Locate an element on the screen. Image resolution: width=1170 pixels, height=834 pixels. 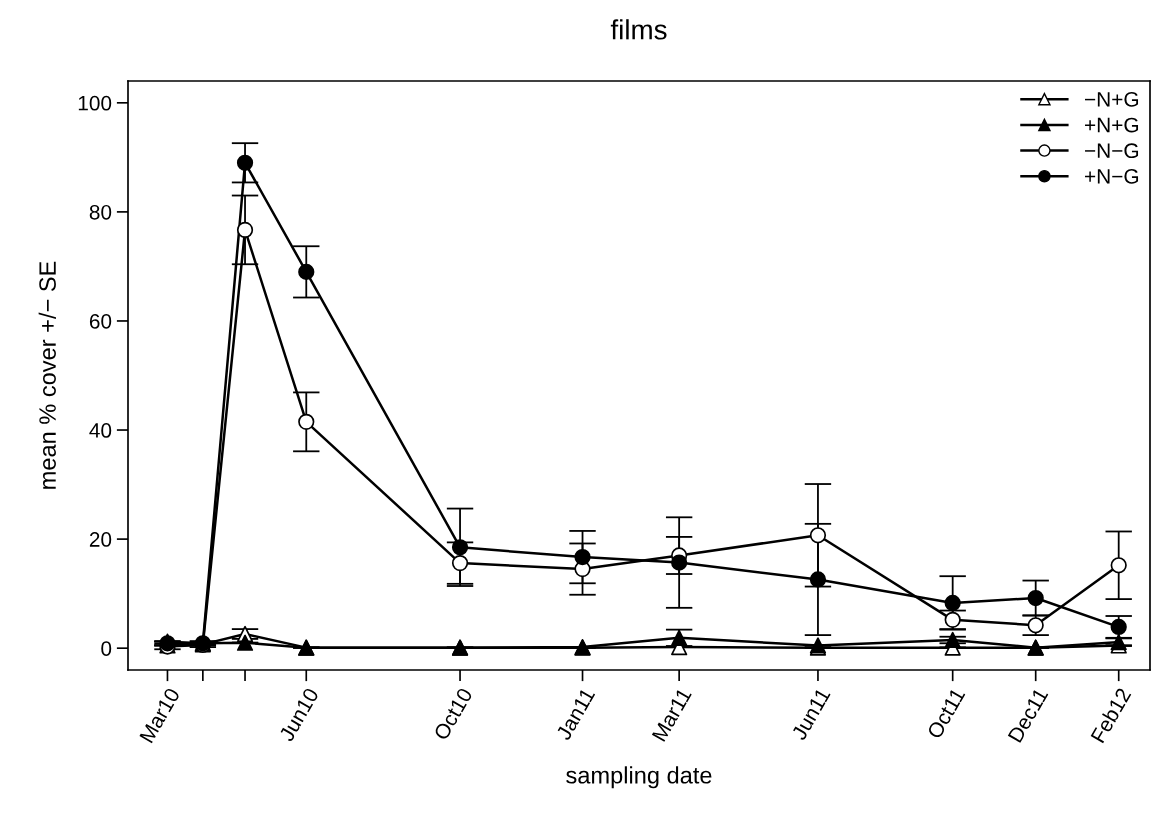
y-tick-label: 0 is located at coordinates (106, 648).